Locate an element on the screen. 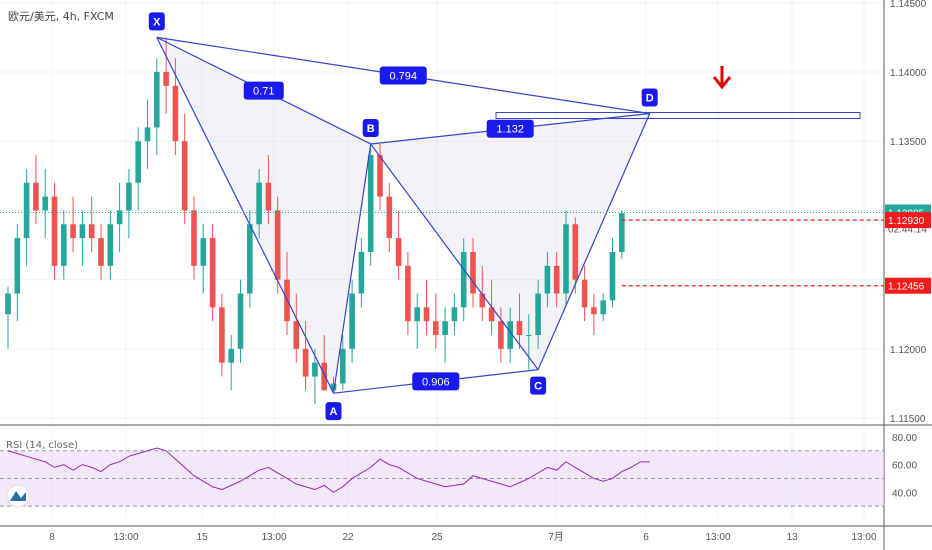  time-tick-label: 22 is located at coordinates (348, 537).